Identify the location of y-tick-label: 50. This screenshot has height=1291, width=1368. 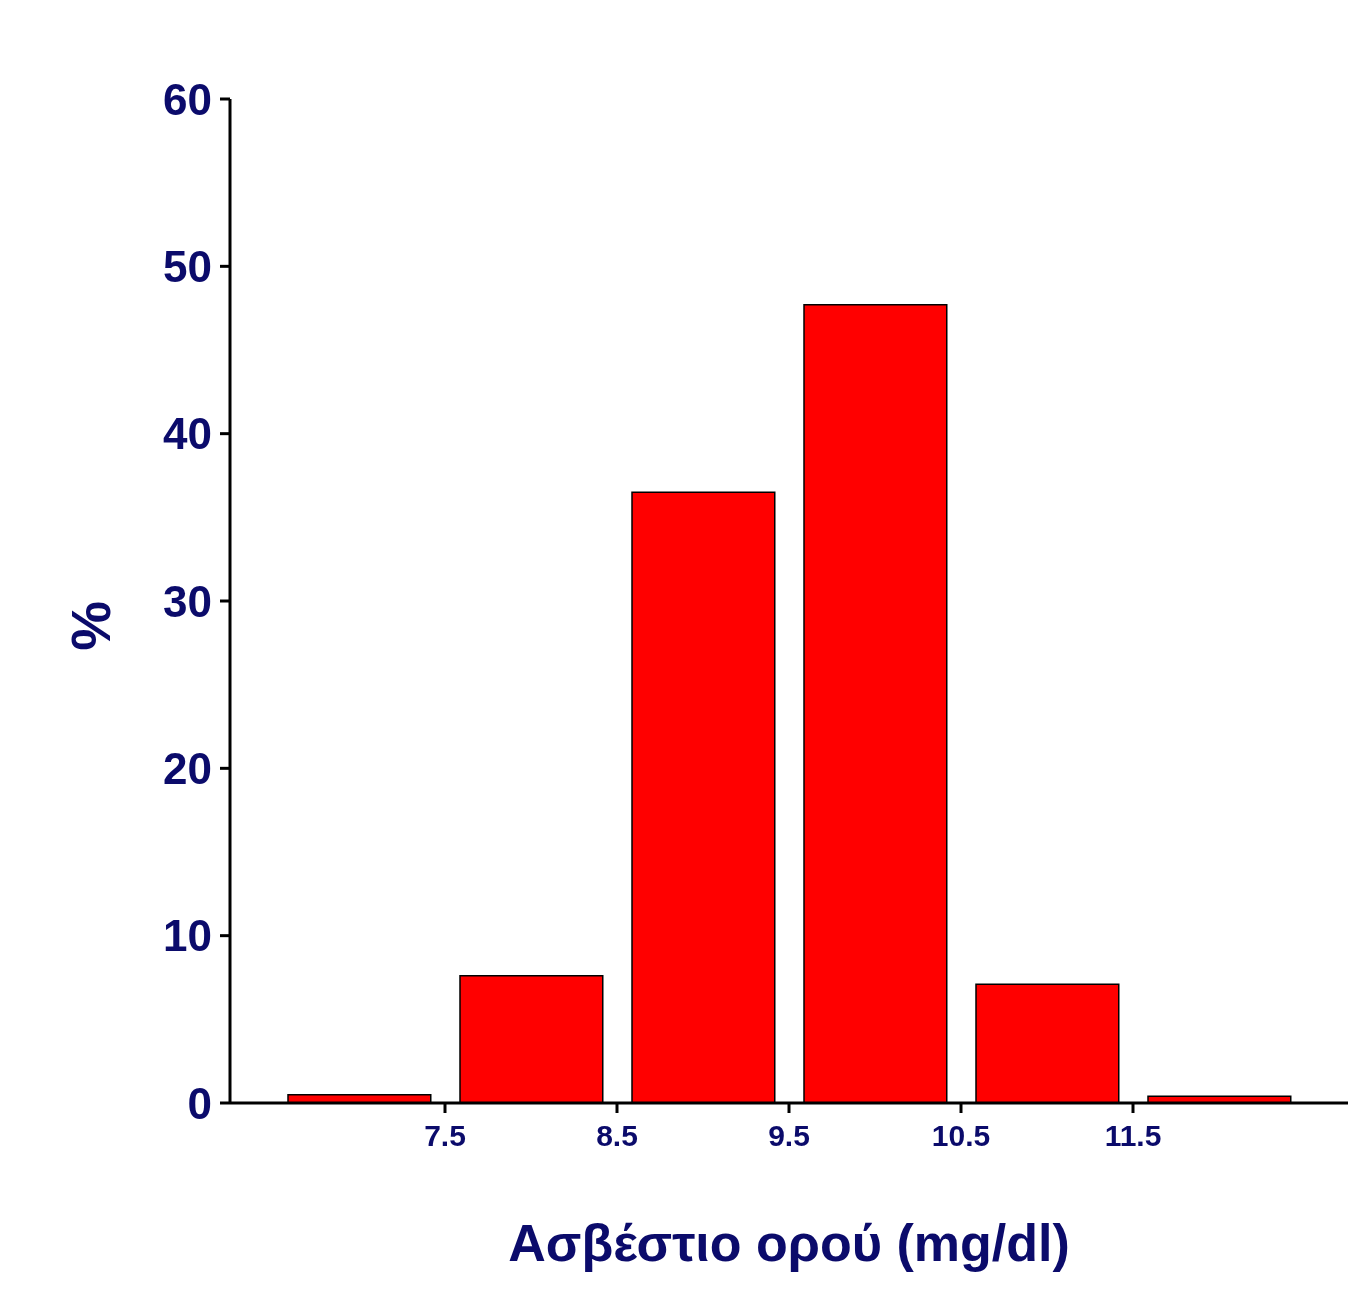
(187, 266).